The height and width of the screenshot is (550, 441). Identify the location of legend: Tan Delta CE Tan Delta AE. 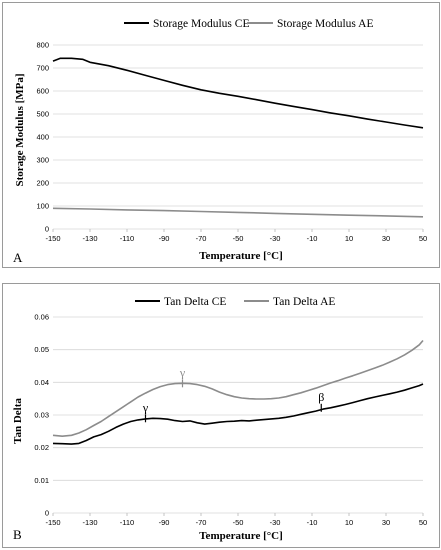
(235, 302).